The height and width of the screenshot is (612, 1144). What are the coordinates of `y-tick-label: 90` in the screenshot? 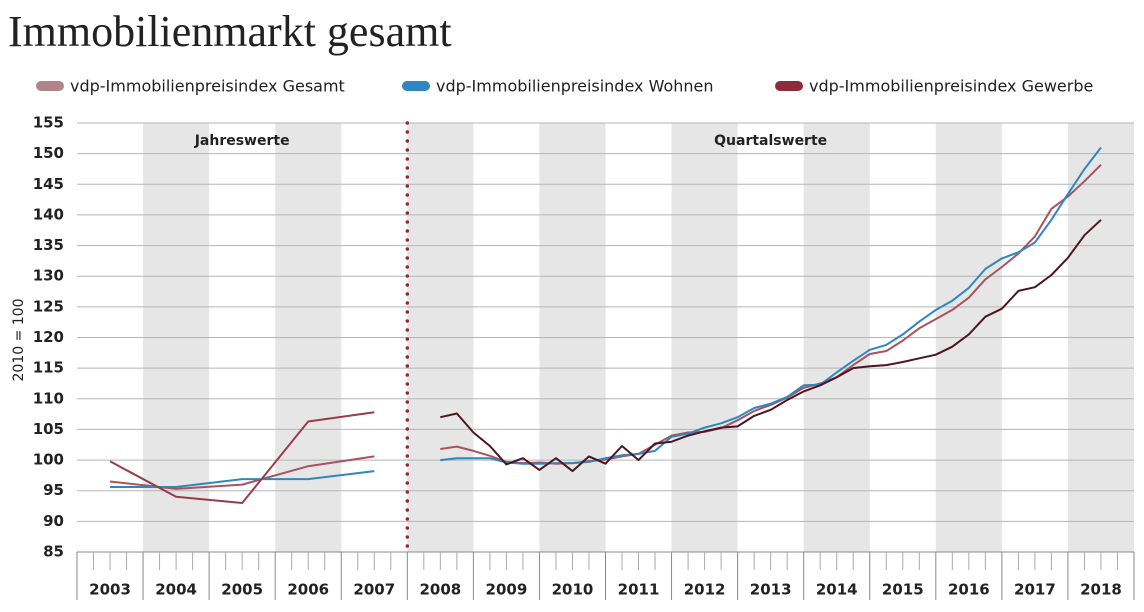 It's located at (53, 521).